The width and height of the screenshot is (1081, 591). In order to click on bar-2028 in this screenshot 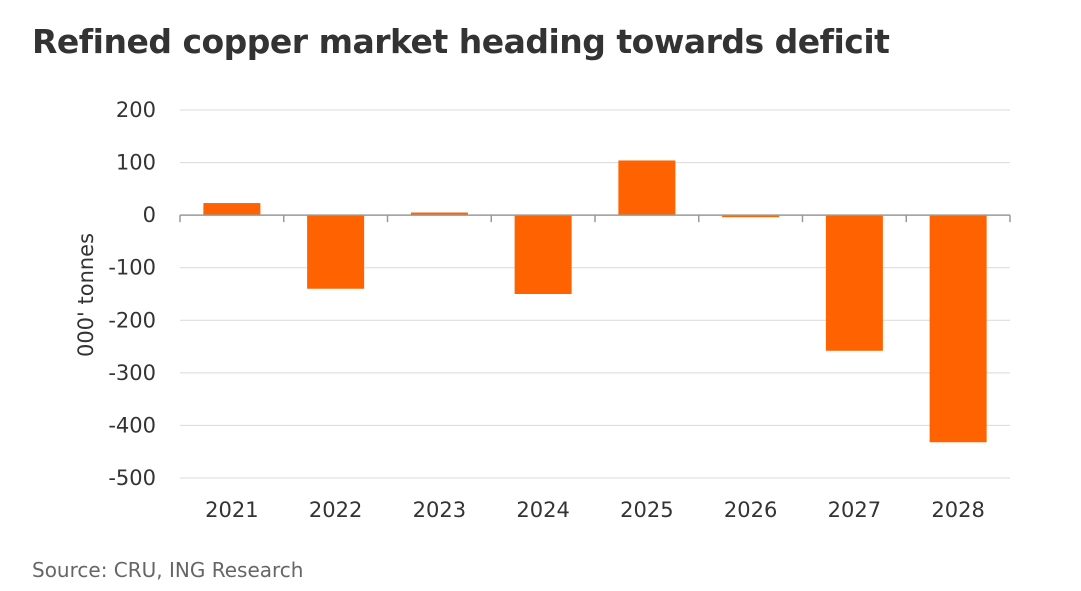, I will do `click(958, 329)`.